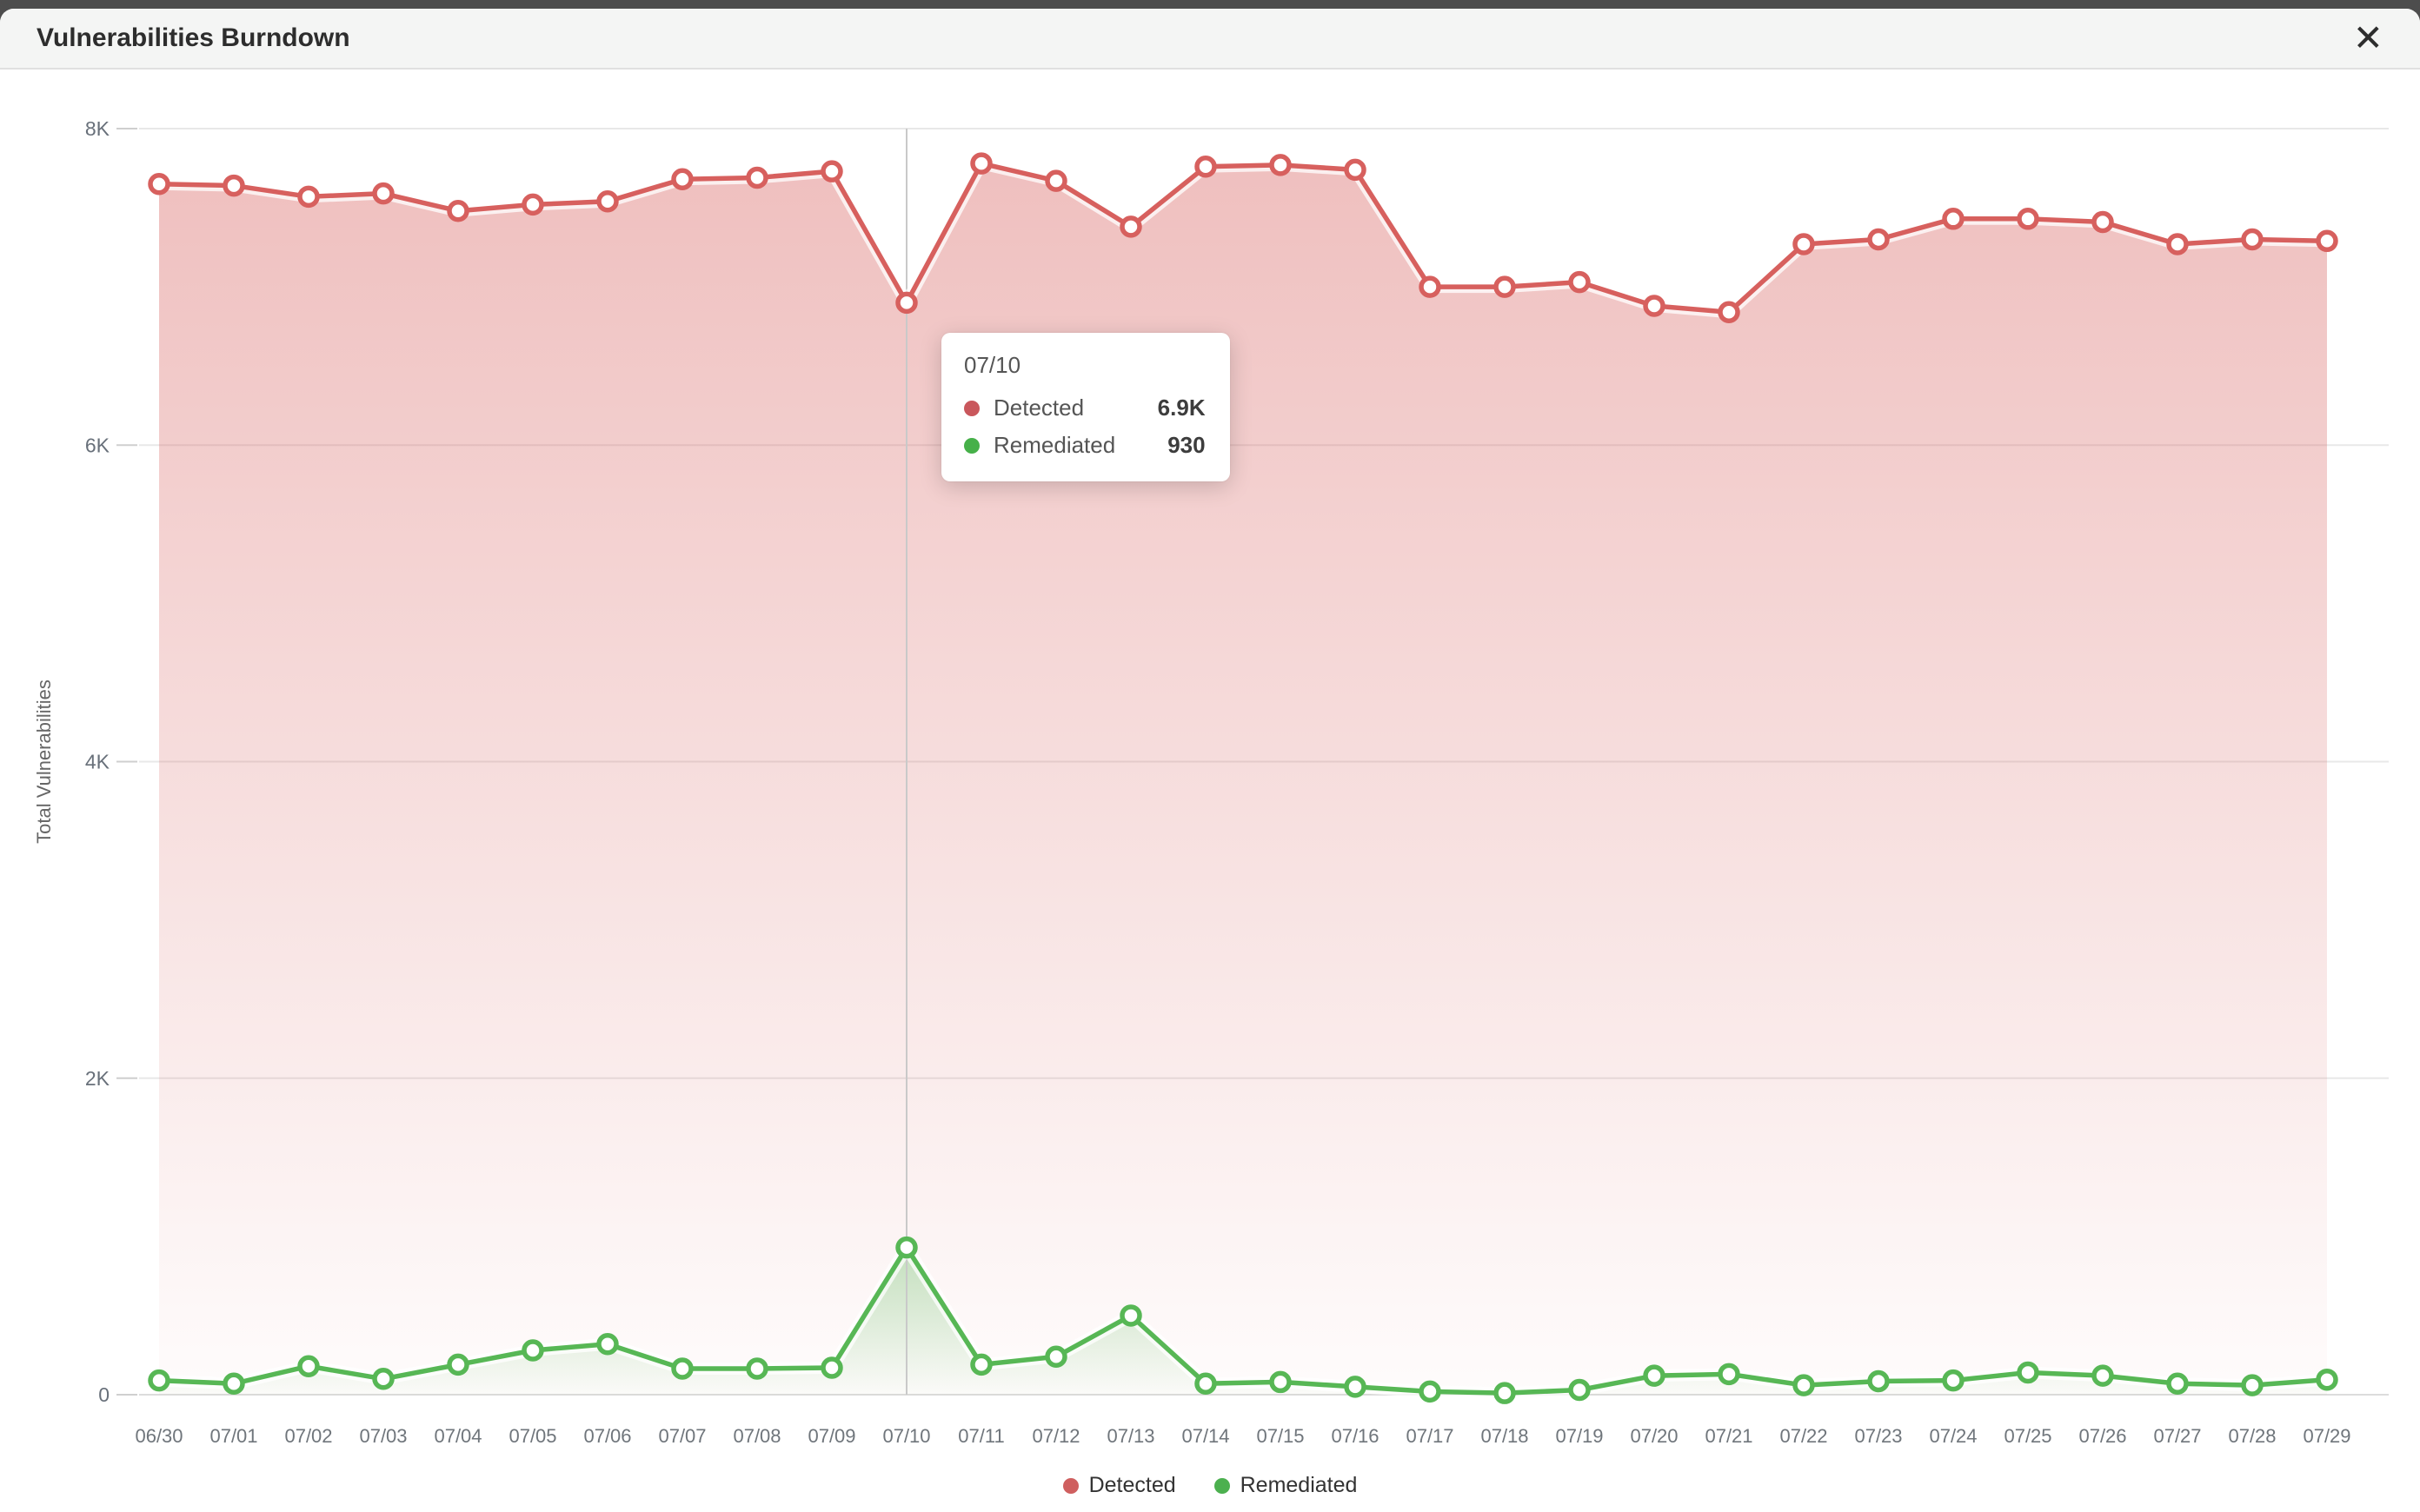 The height and width of the screenshot is (1512, 2420). I want to click on y-tick-label: 0, so click(104, 1394).